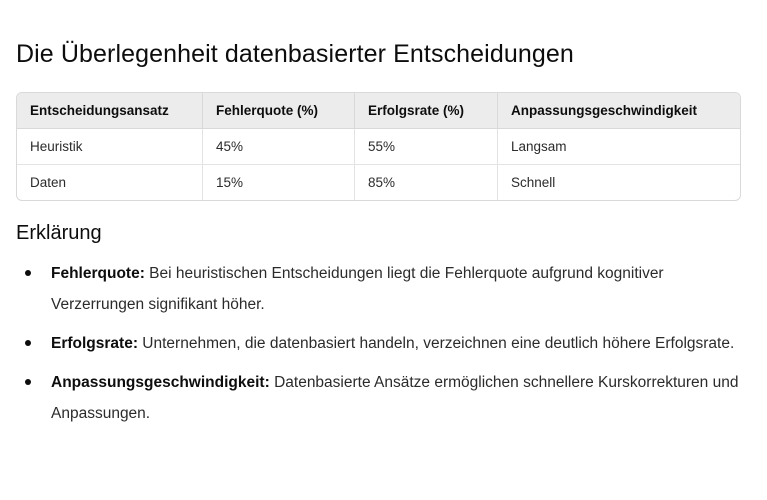 This screenshot has width=767, height=500. I want to click on list-item-term: Erfolgsrate:, so click(94, 343).